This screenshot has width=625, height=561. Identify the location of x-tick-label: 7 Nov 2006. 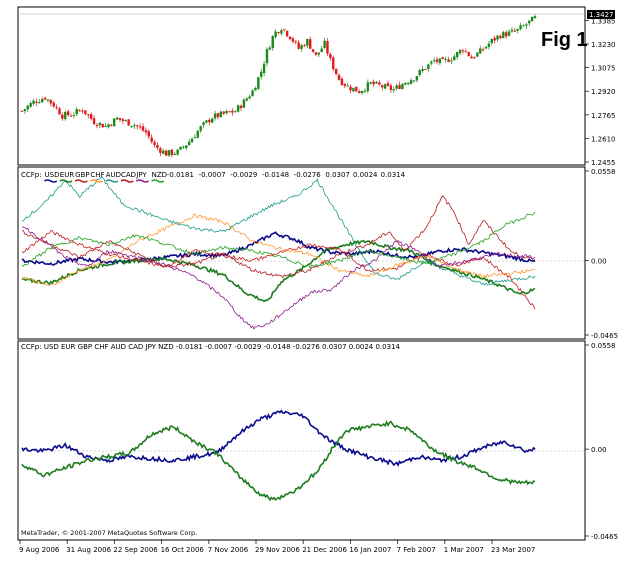
(228, 550).